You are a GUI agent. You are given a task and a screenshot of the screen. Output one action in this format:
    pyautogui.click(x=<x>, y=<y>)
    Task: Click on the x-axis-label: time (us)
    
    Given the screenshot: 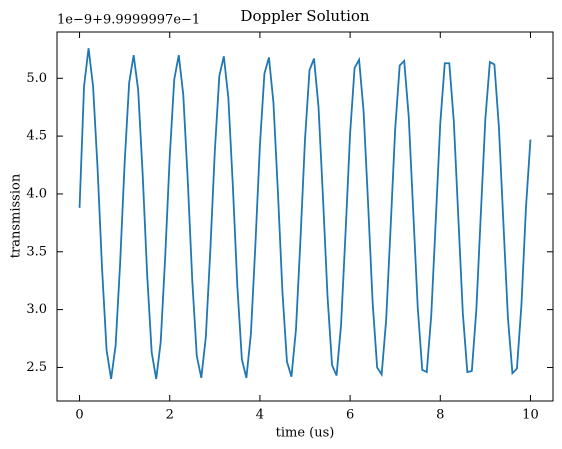 What is the action you would take?
    pyautogui.click(x=305, y=433)
    